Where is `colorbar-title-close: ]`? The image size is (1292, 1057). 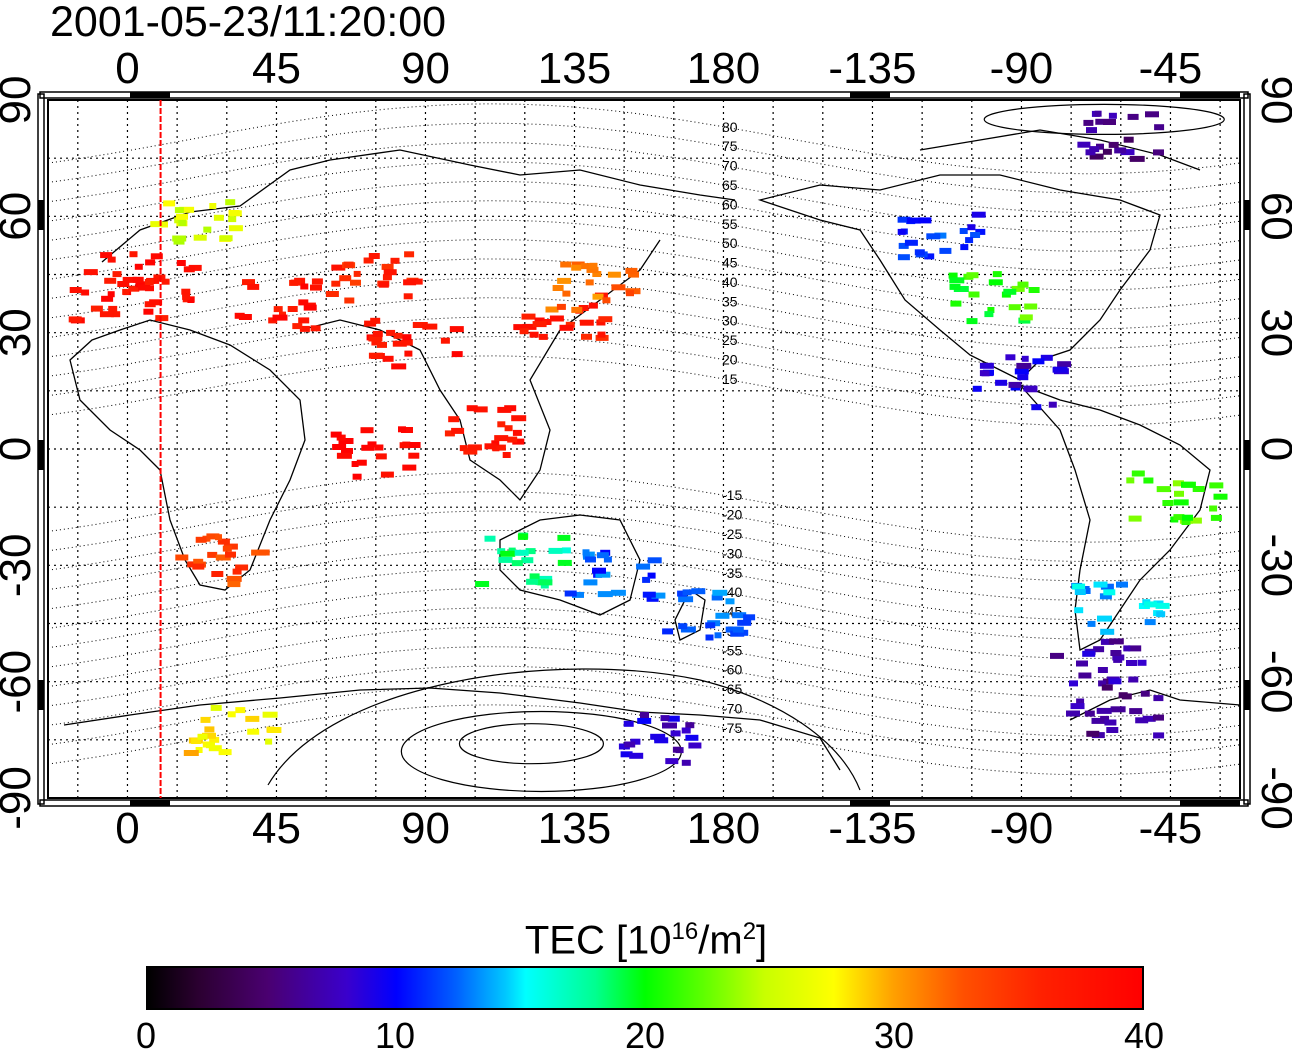
colorbar-title-close: ] is located at coordinates (762, 940).